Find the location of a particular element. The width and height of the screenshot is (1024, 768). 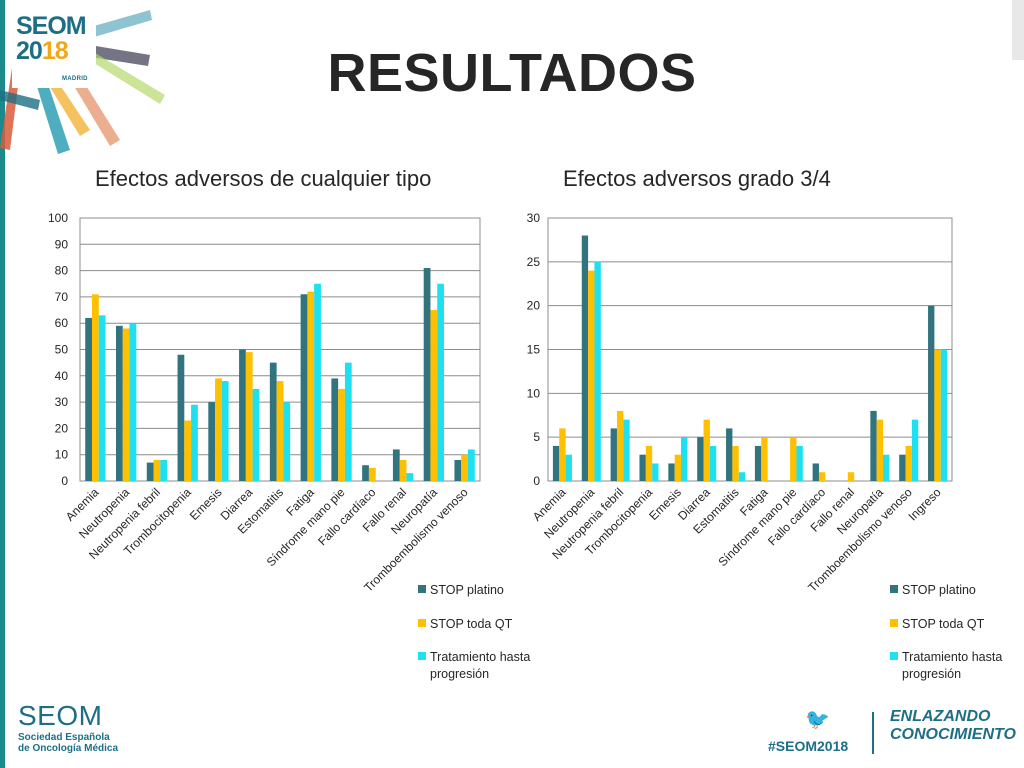

left-edge-bar is located at coordinates (2, 384).